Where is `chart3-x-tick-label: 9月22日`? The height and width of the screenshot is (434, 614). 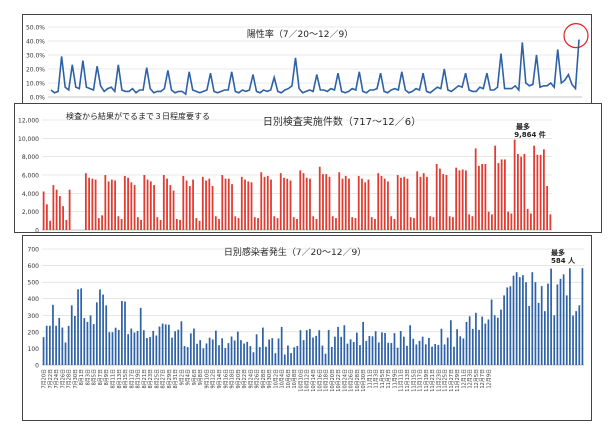 chart3-x-tick-label: 9月22日 is located at coordinates (245, 379).